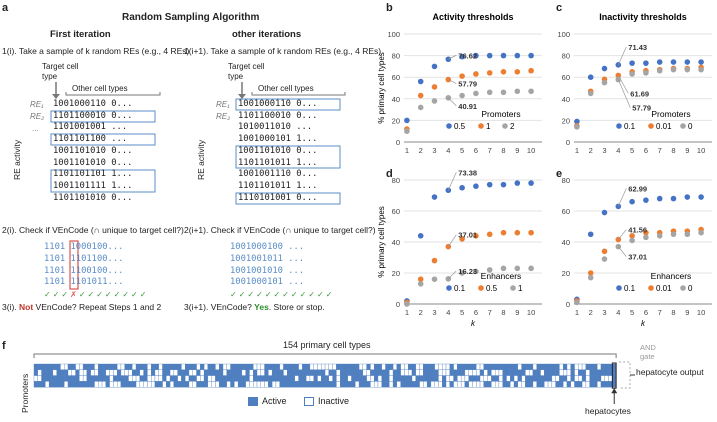 The height and width of the screenshot is (422, 717). Describe the element at coordinates (639, 93) in the screenshot. I see `data-label: 61.69` at that location.